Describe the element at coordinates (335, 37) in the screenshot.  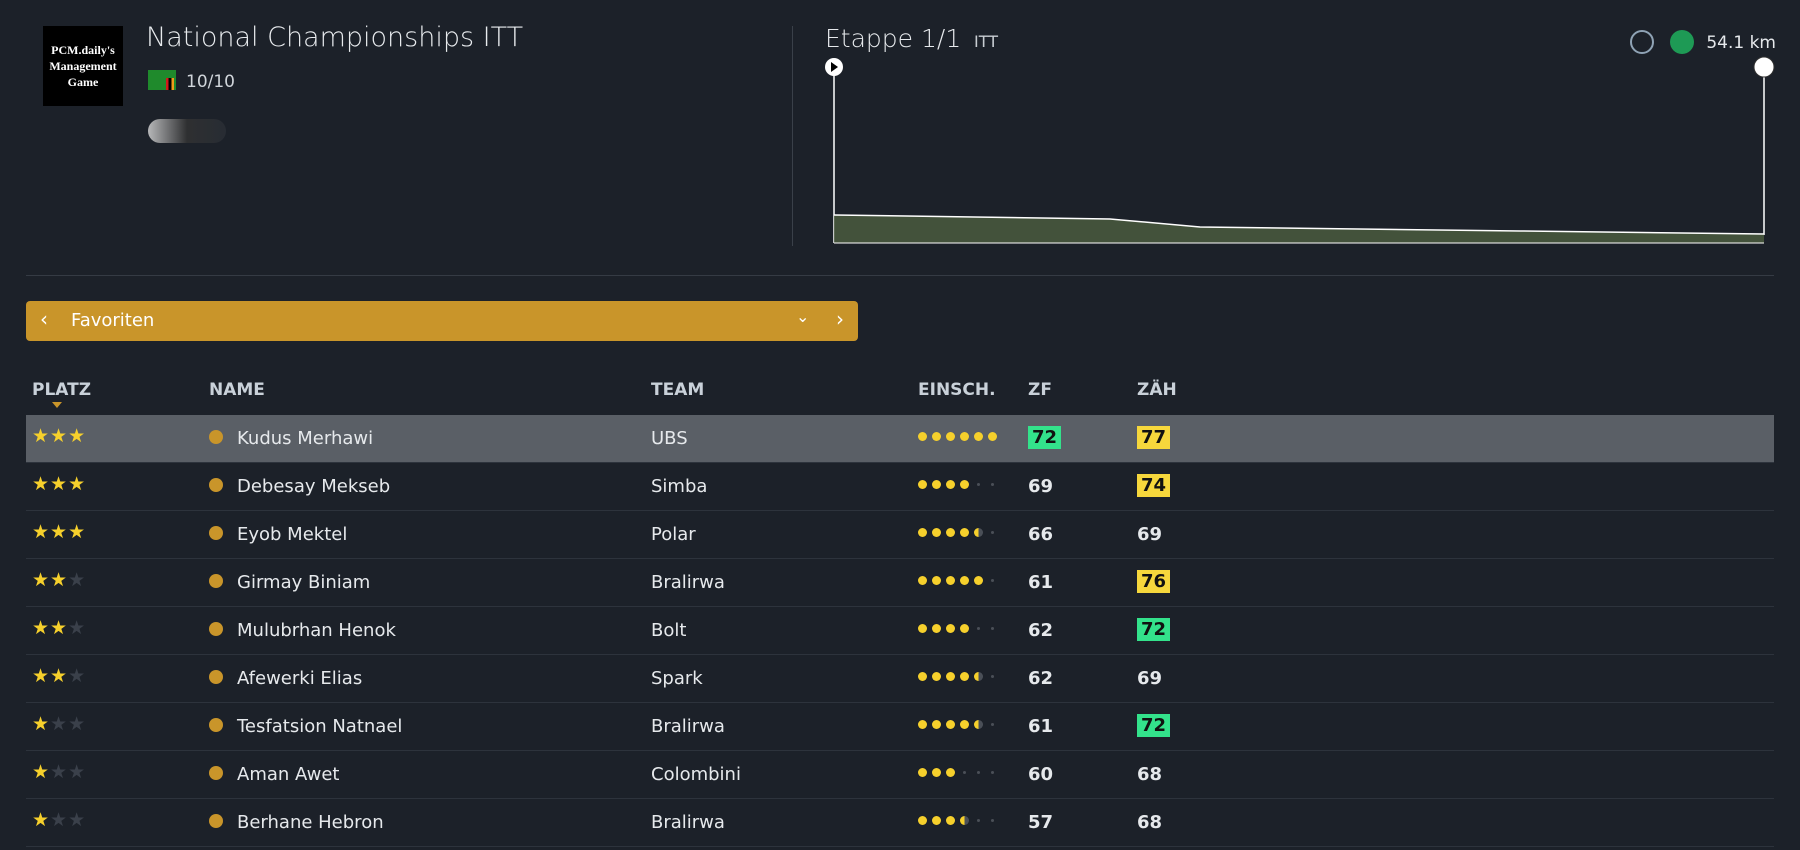
I see `race-title: National Championships ITT` at that location.